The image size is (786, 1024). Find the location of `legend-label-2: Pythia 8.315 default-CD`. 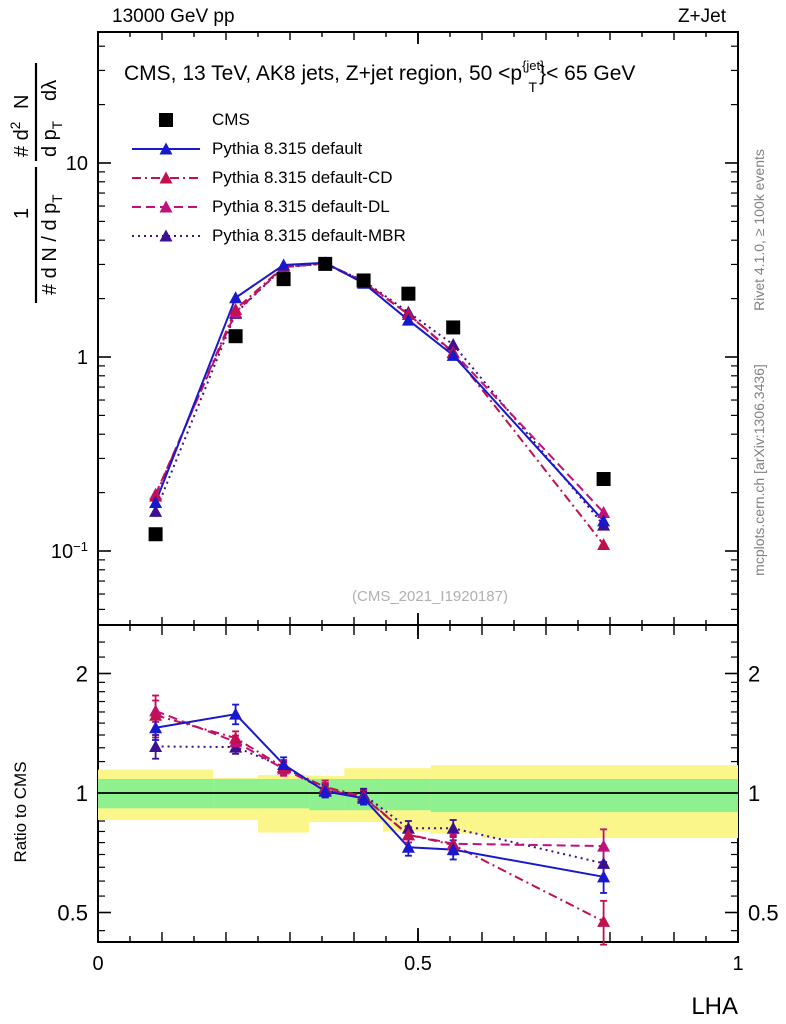

legend-label-2: Pythia 8.315 default-CD is located at coordinates (302, 177).